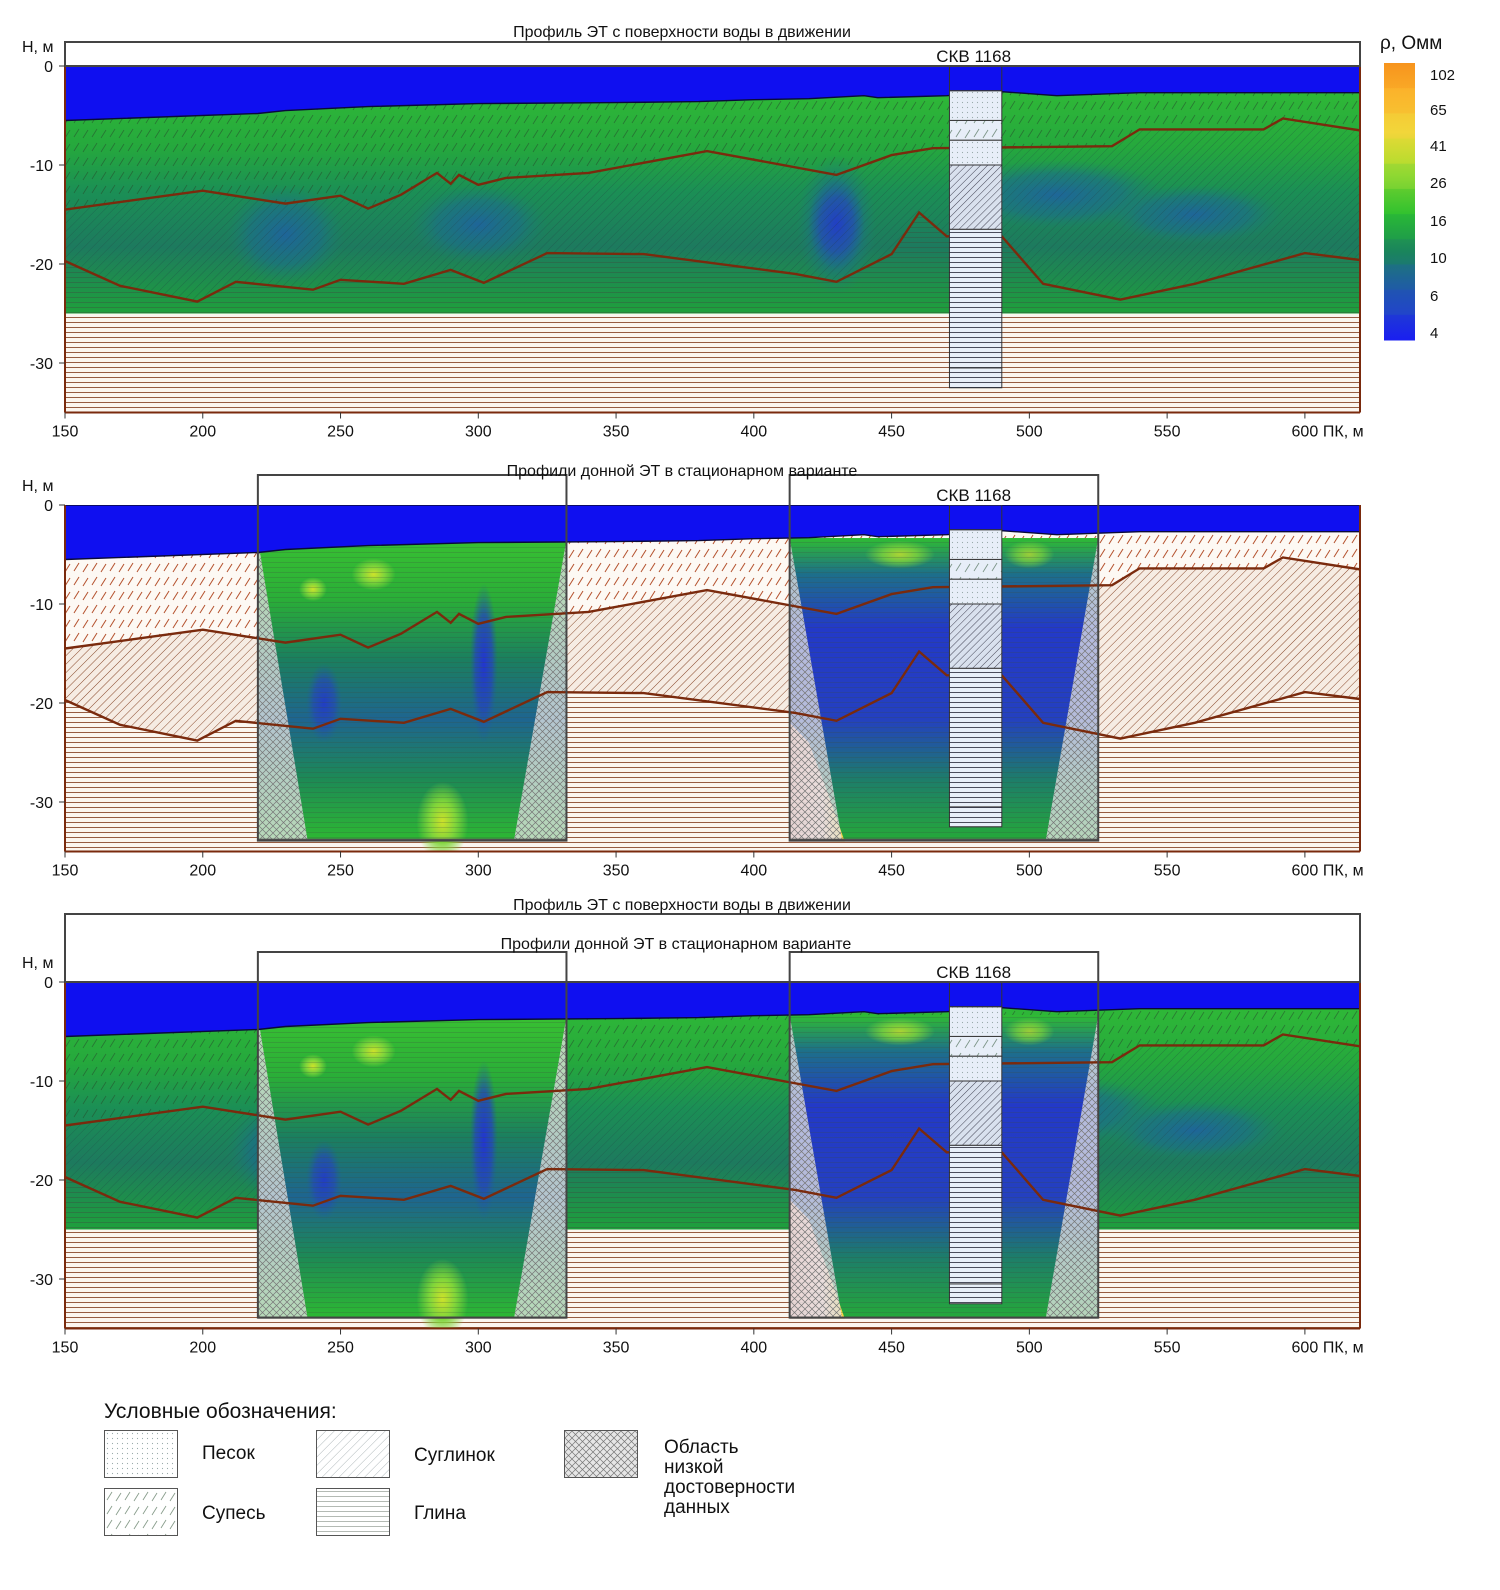 Image resolution: width=1500 pixels, height=1590 pixels. Describe the element at coordinates (730, 1477) in the screenshot. I see `legend-label-low-confidence: Область низкой достоверности данных` at that location.